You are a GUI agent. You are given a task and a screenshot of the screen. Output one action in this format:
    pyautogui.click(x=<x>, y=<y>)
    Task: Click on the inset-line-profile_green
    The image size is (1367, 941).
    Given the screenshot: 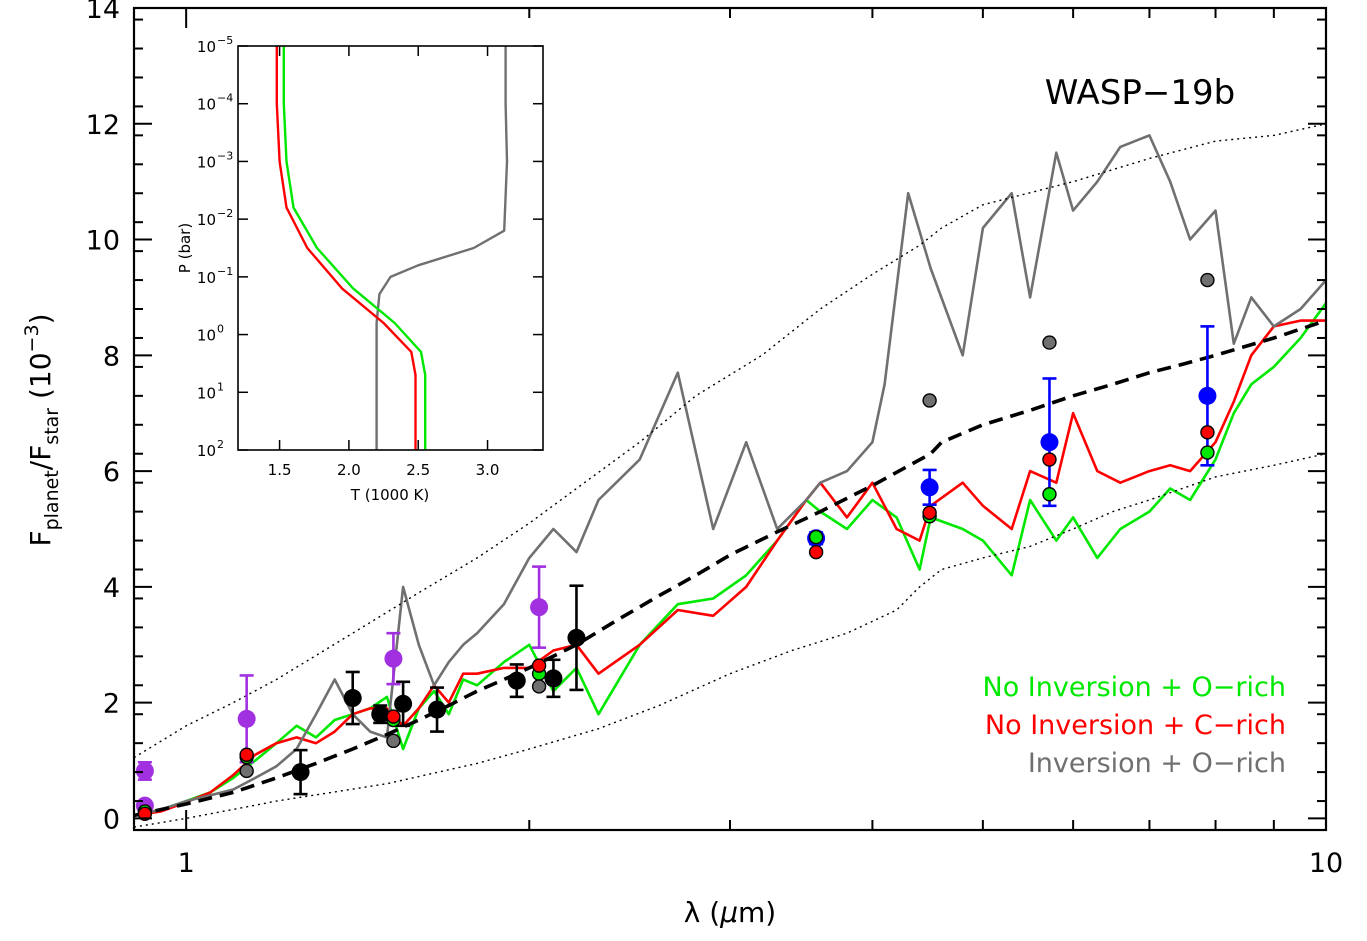 What is the action you would take?
    pyautogui.click(x=354, y=248)
    